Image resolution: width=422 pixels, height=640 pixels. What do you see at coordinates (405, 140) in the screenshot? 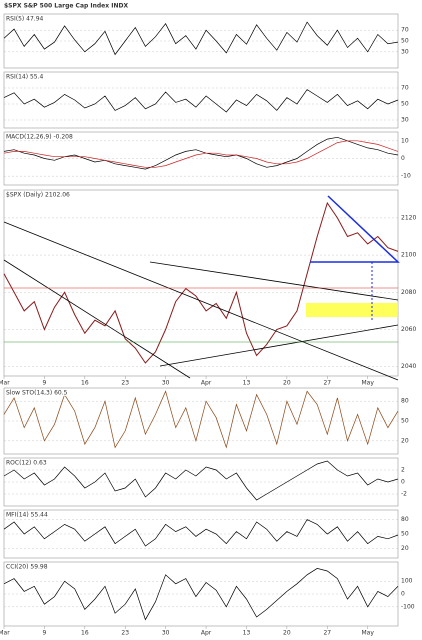
I see `y-tick-label: 10` at bounding box center [405, 140].